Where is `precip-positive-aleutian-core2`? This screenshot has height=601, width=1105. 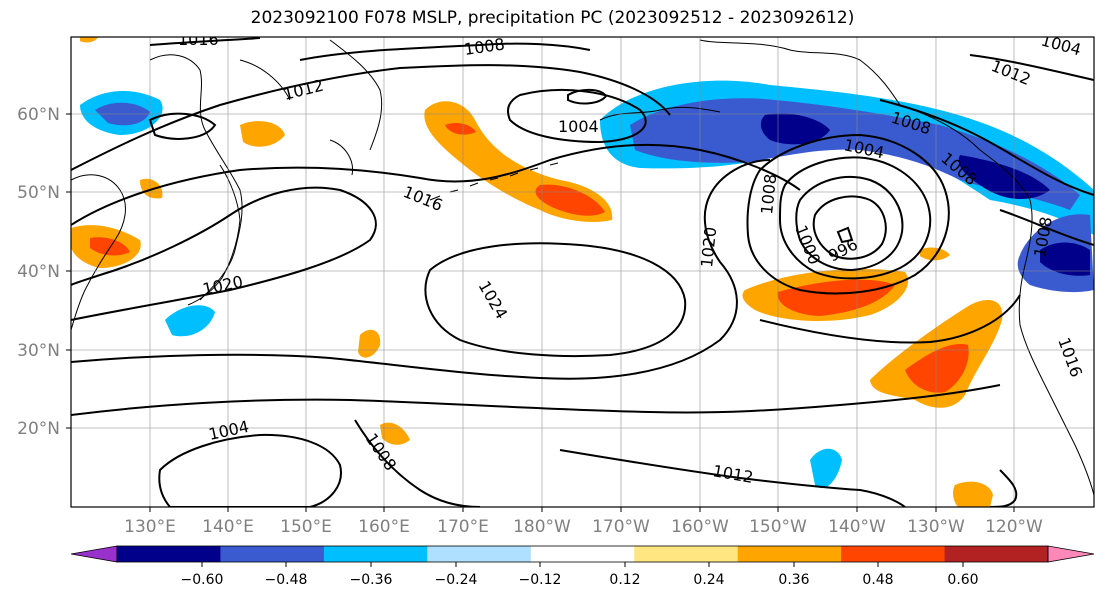
precip-positive-aleutian-core2 is located at coordinates (460, 128).